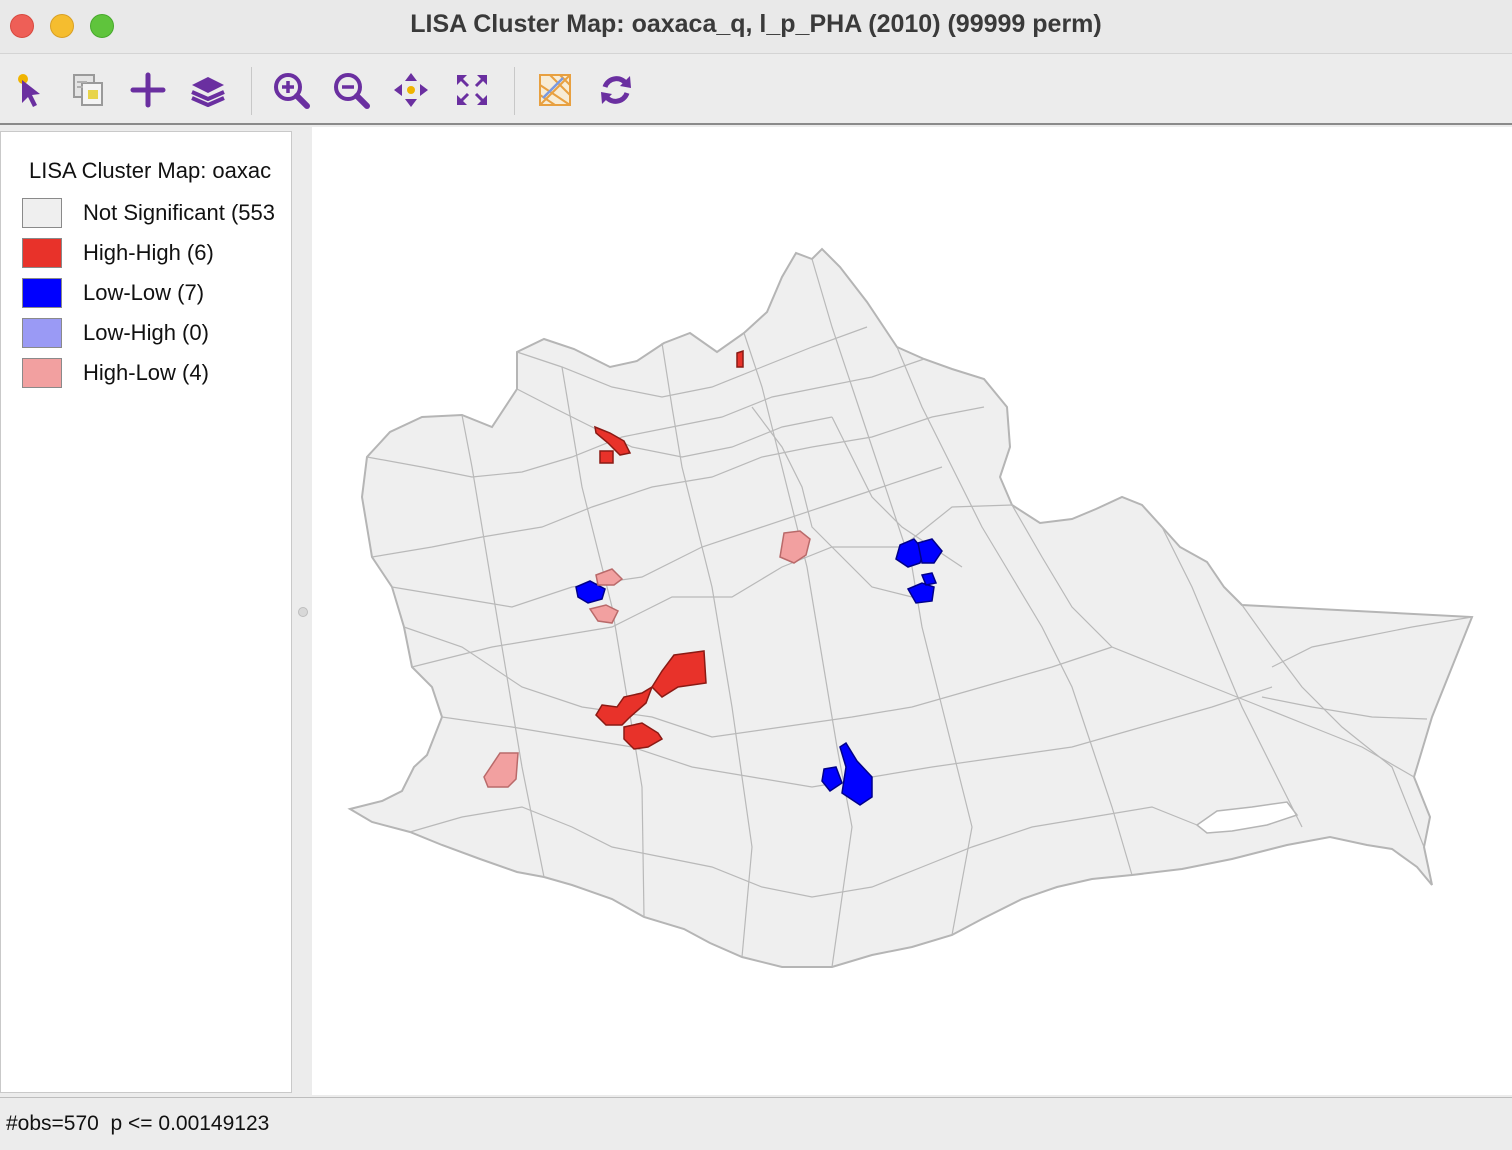 Image resolution: width=1512 pixels, height=1150 pixels. I want to click on close-window-button, so click(22, 26).